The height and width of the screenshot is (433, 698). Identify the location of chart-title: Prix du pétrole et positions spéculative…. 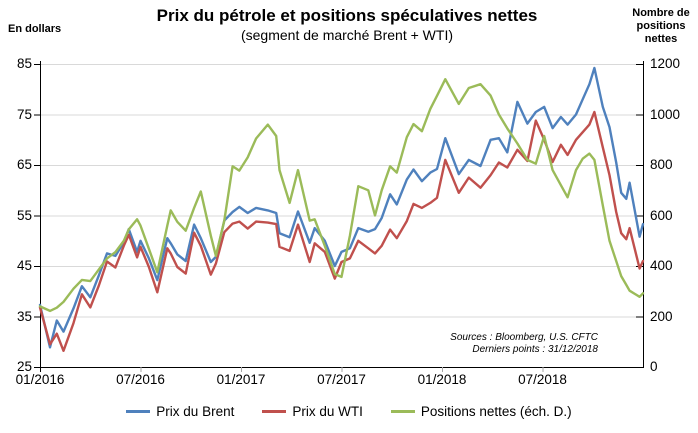
(347, 15).